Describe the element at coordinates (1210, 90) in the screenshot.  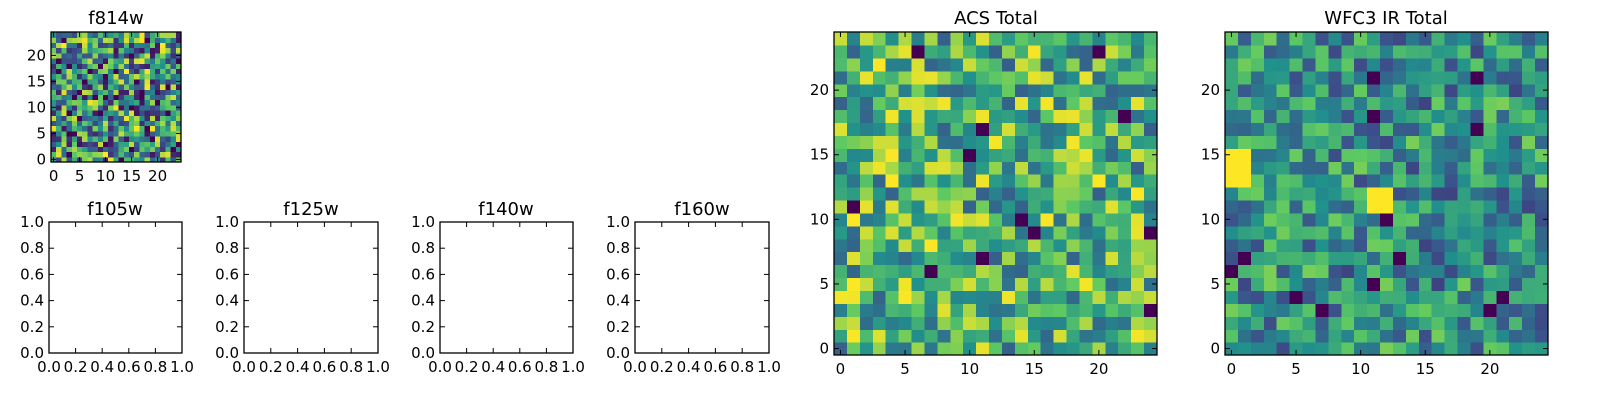
I see `y-tick-label: 20` at that location.